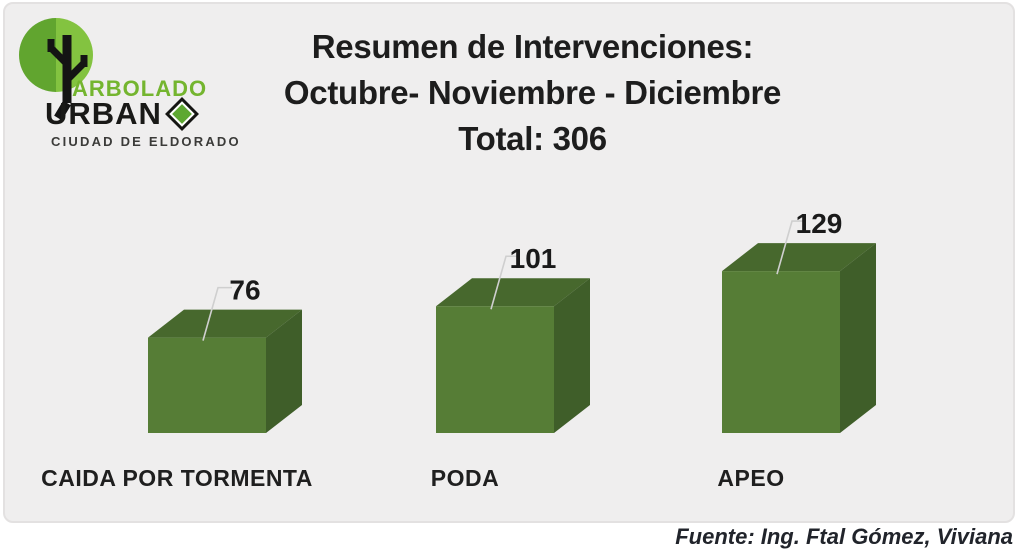 The height and width of the screenshot is (554, 1024). What do you see at coordinates (103, 113) in the screenshot?
I see `logo-text-urban: URBAN` at bounding box center [103, 113].